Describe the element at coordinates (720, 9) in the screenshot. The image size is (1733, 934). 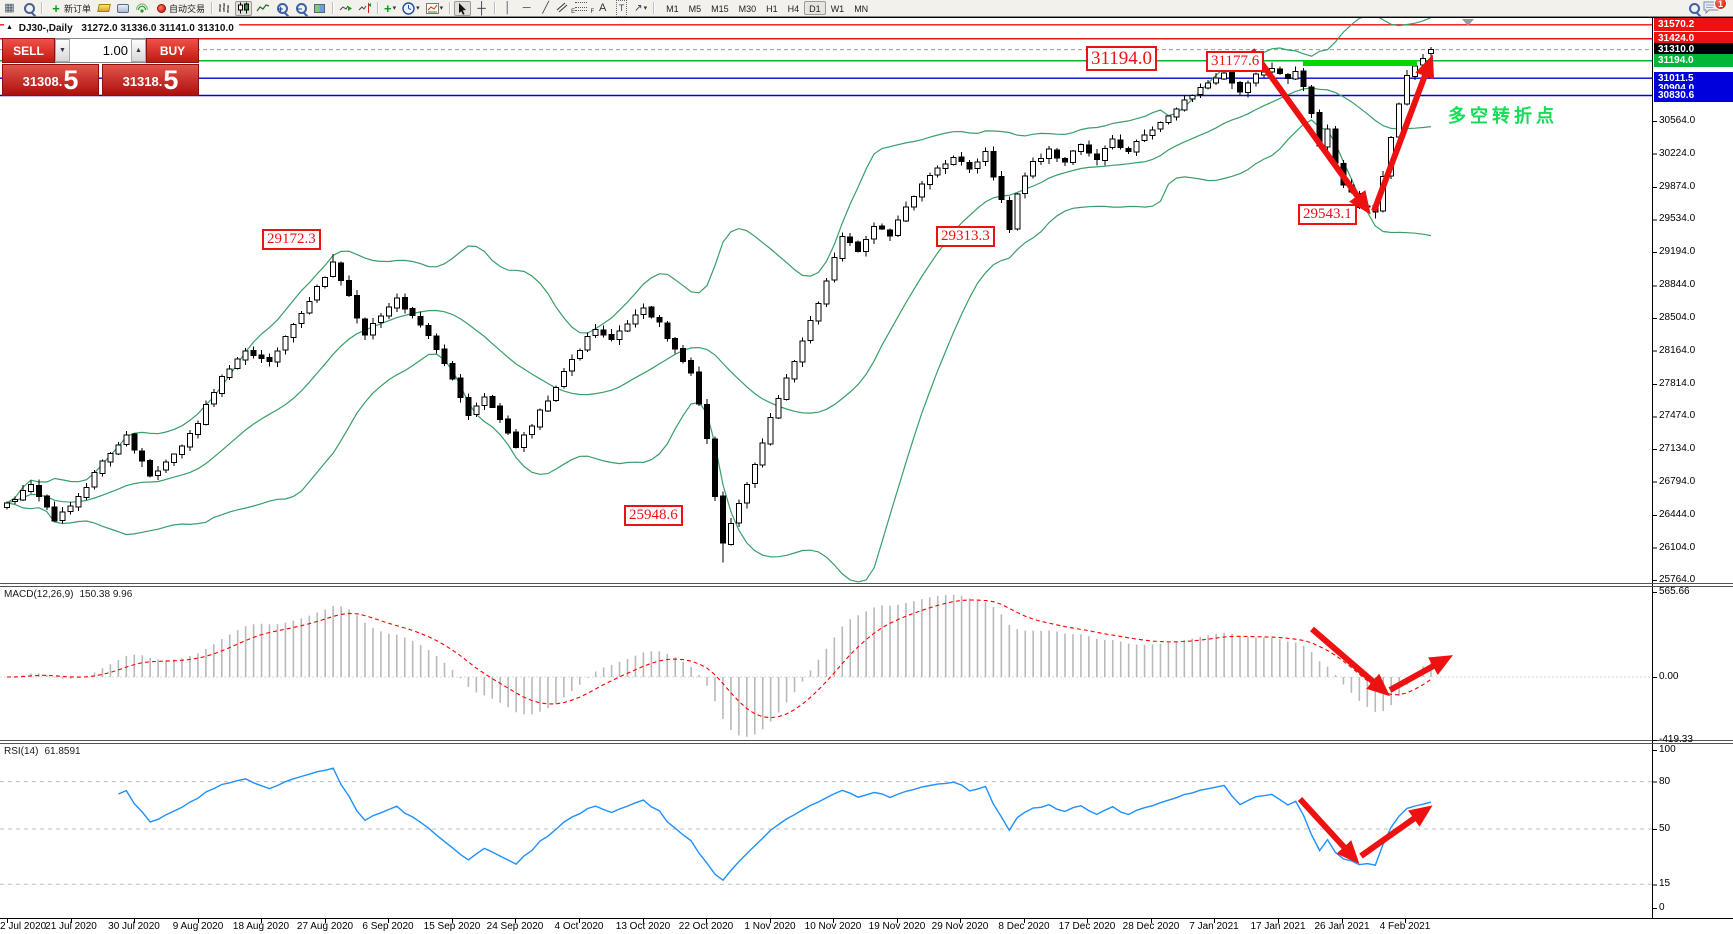
I see `timeframe-button-m15: M15` at that location.